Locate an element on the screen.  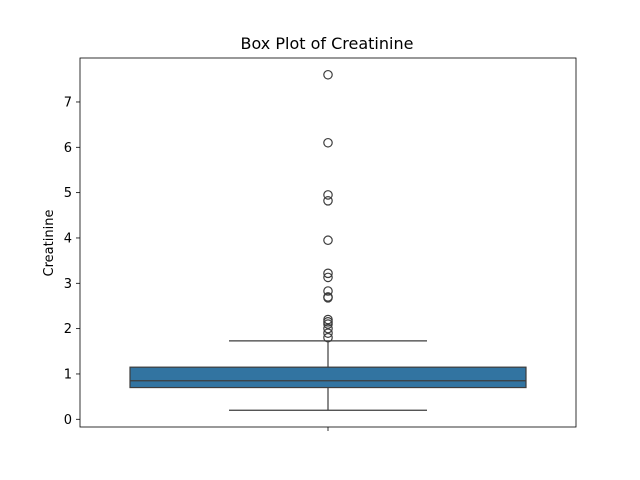
y-tick-label: 7 is located at coordinates (68, 102).